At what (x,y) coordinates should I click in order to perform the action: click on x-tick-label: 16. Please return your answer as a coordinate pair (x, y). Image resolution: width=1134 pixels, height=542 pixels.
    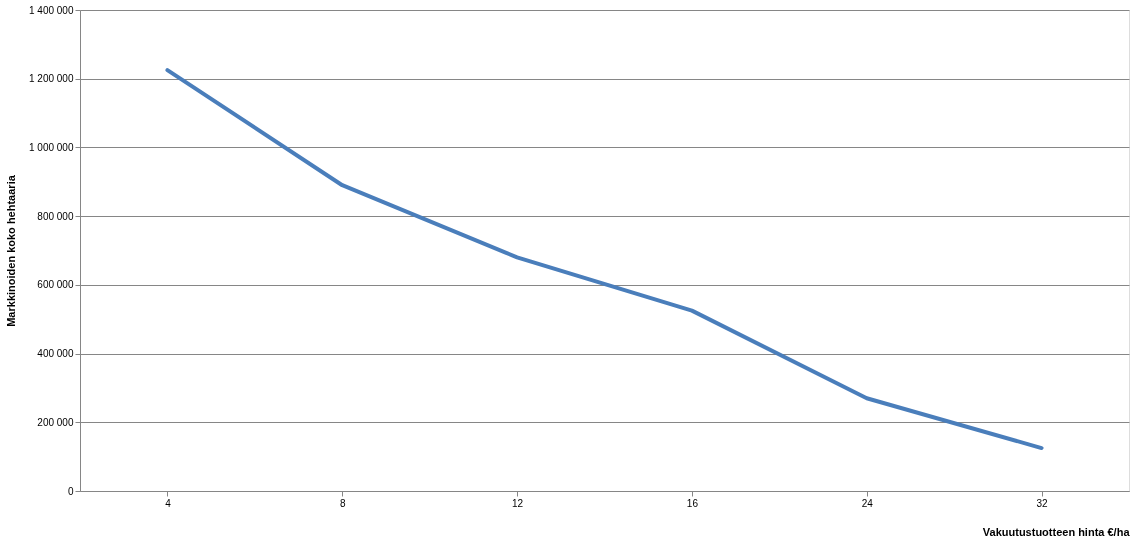
    Looking at the image, I should click on (692, 503).